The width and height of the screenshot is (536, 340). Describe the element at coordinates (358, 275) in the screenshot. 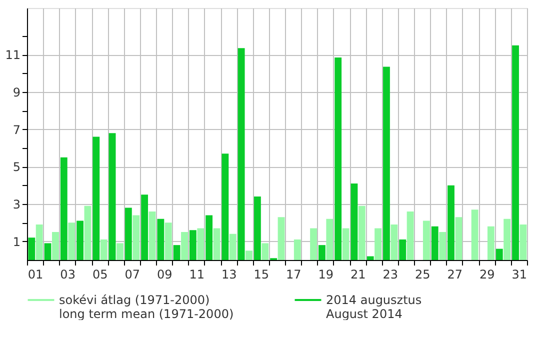

I see `x-tick-label: 21` at that location.